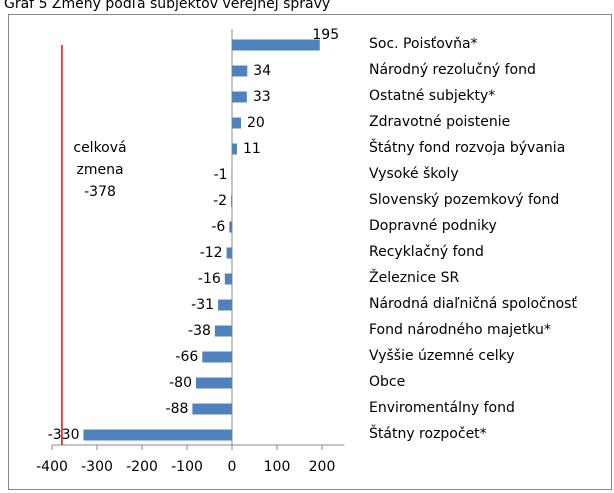 This screenshot has width=614, height=493. I want to click on x-tick-label: -300, so click(97, 467).